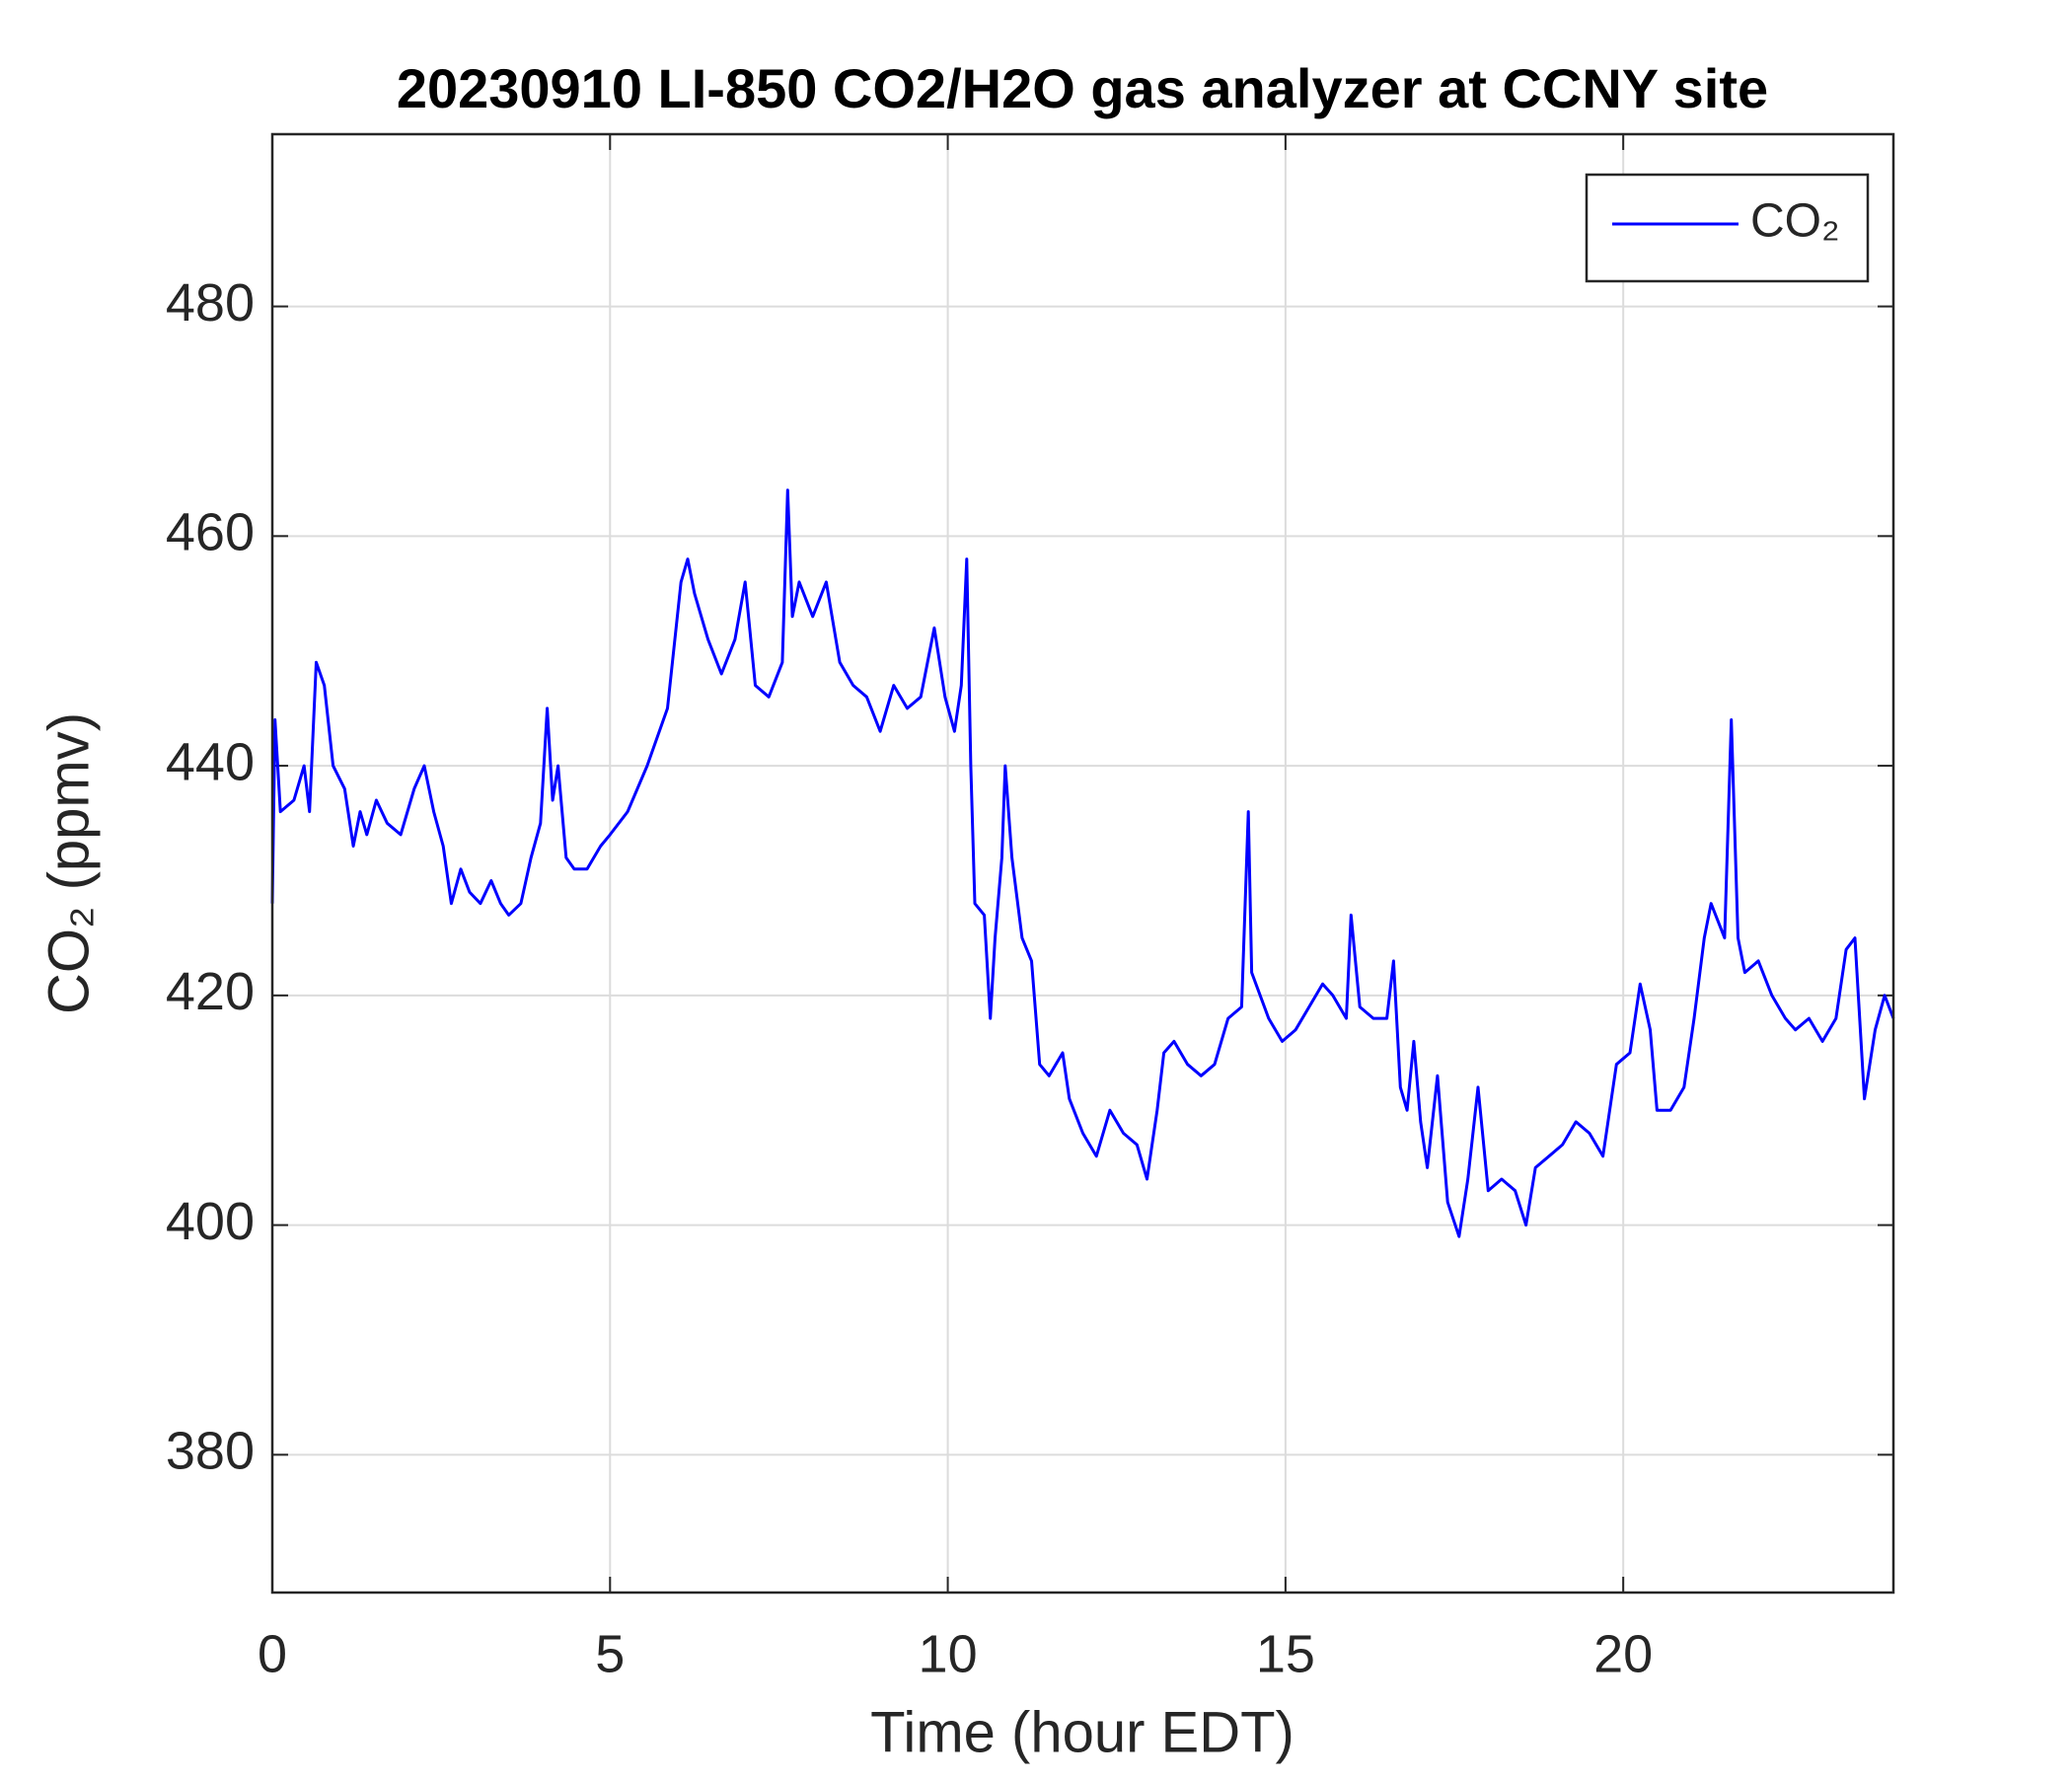 The height and width of the screenshot is (1781, 2072). What do you see at coordinates (211, 532) in the screenshot?
I see `y-tick-label: 460` at bounding box center [211, 532].